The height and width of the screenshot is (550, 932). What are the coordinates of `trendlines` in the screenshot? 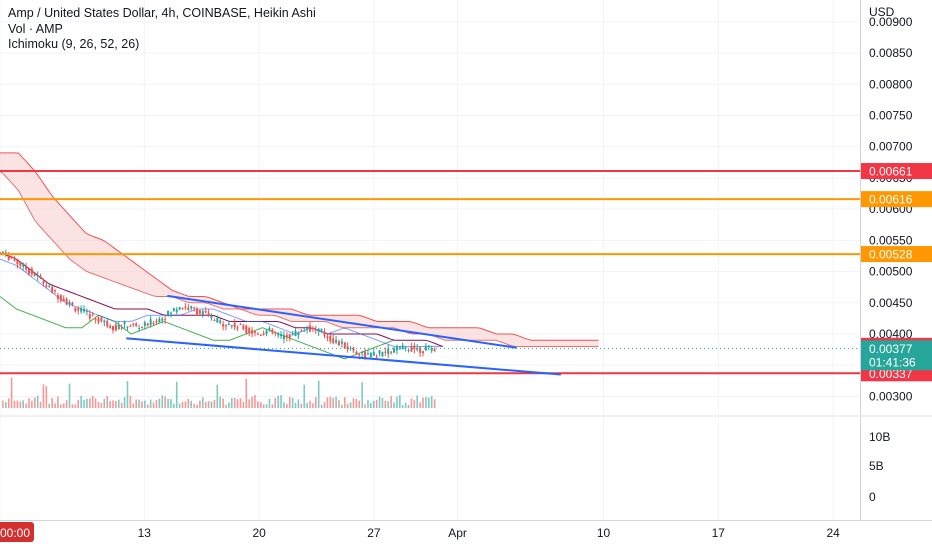 It's located at (343, 335).